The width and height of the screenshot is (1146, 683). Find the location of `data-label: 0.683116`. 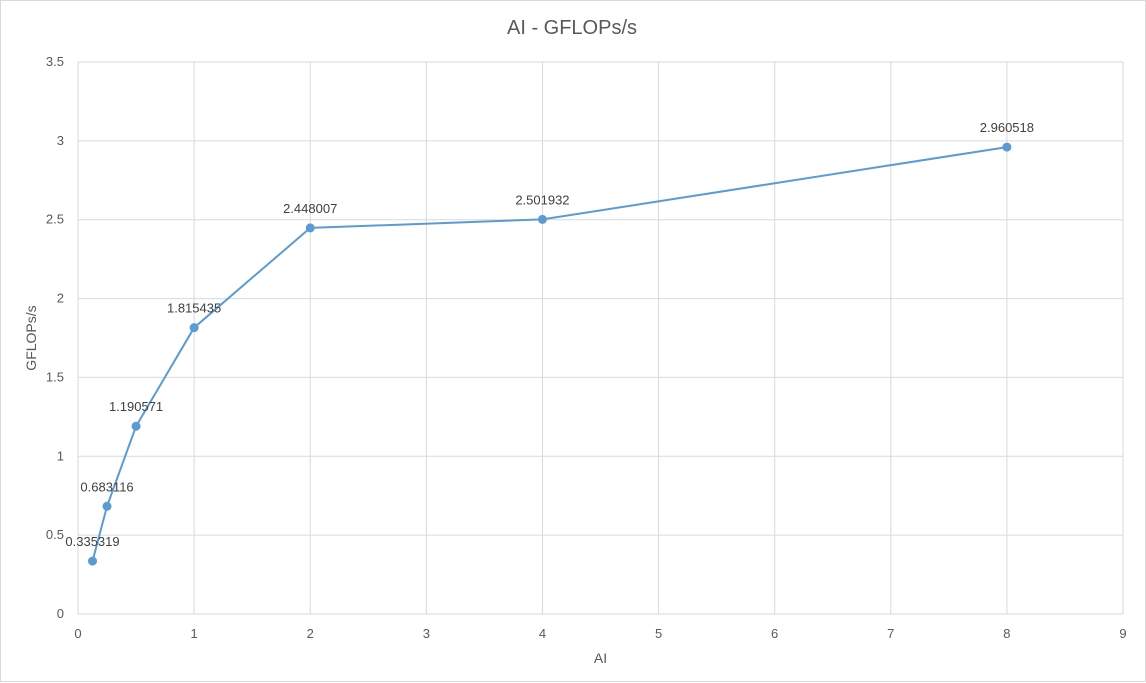

data-label: 0.683116 is located at coordinates (106, 486).